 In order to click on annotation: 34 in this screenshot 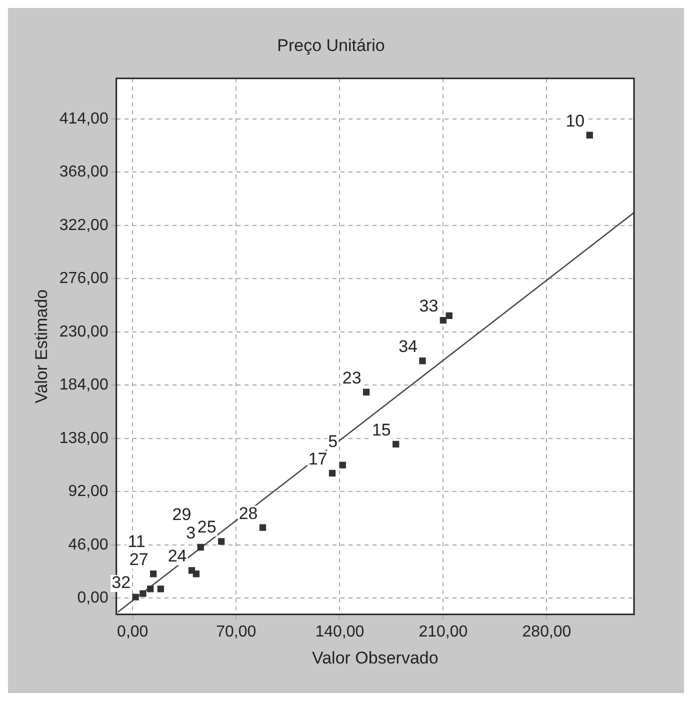, I will do `click(408, 346)`.